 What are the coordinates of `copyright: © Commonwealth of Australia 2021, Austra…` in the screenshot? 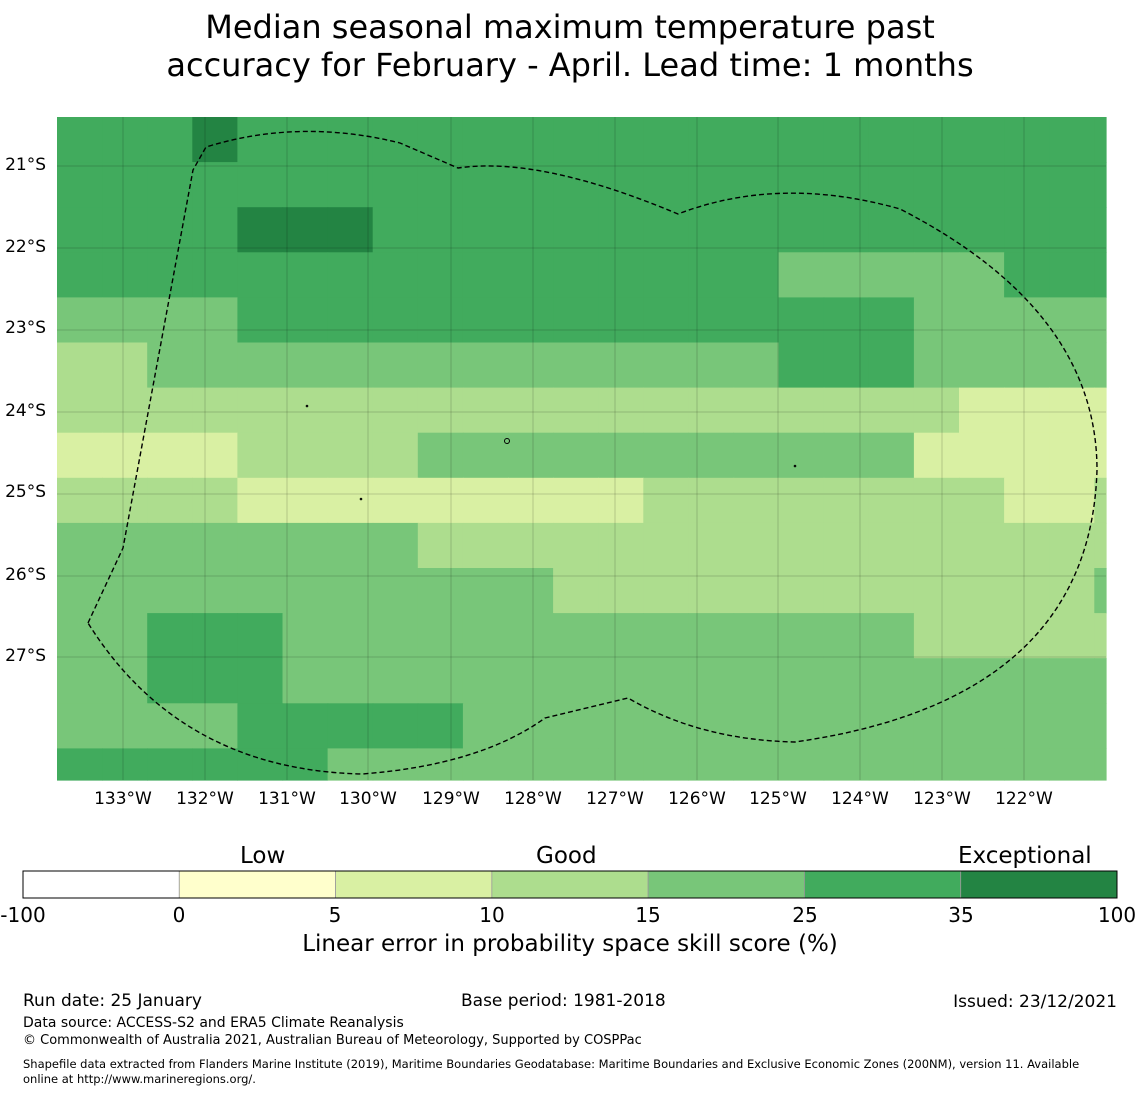 It's located at (332, 1040).